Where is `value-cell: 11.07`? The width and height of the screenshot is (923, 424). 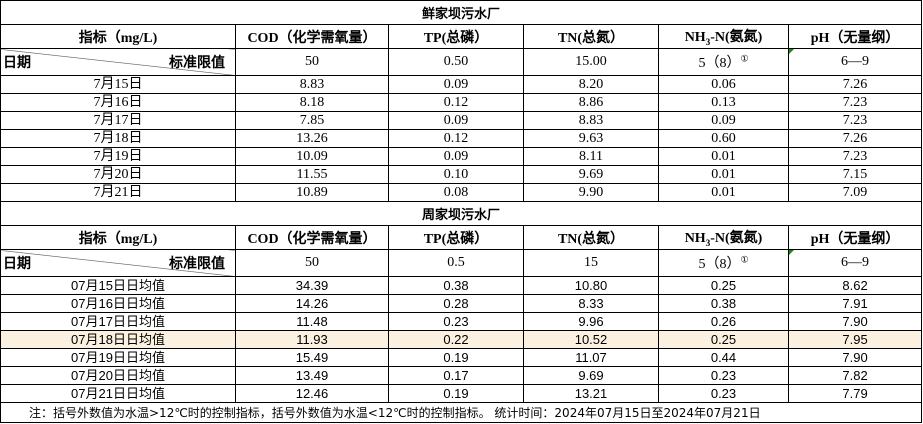 value-cell: 11.07 is located at coordinates (591, 357).